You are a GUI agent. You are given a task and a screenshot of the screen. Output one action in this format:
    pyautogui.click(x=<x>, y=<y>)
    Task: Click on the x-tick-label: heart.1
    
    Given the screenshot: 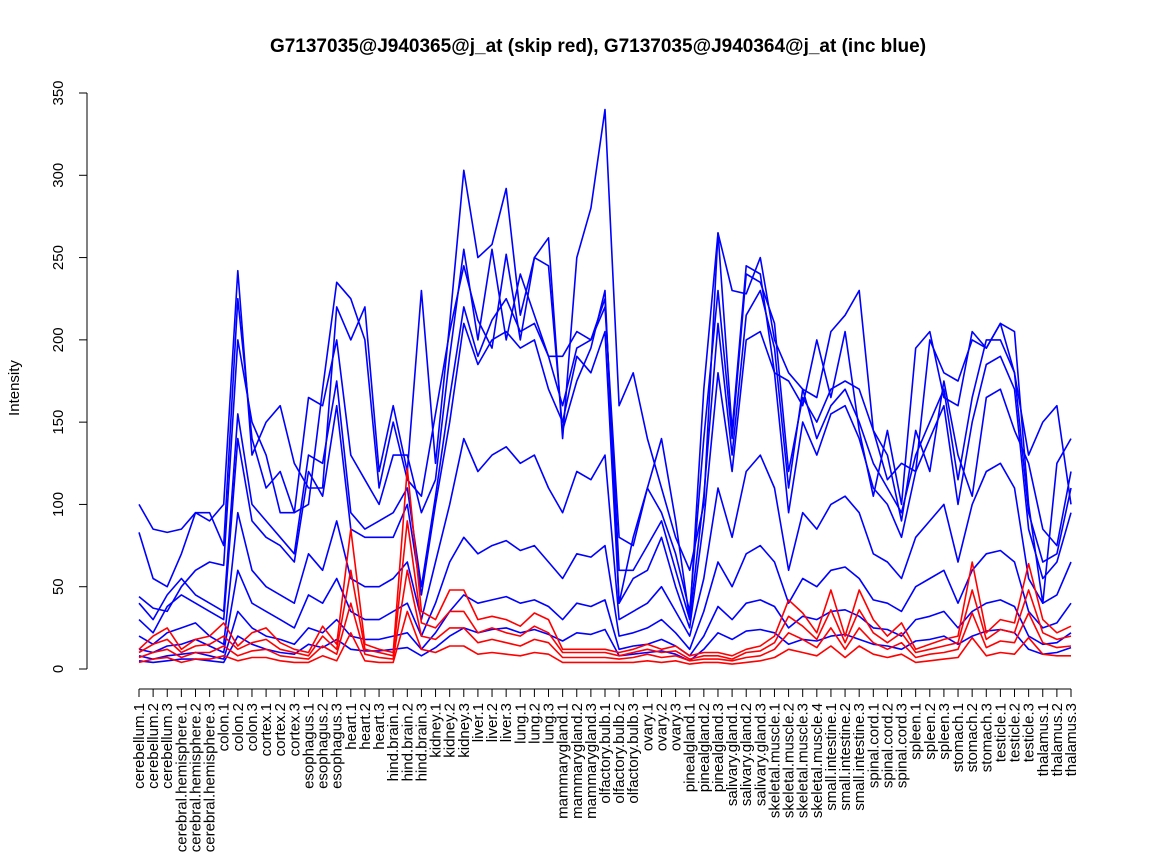 What is the action you would take?
    pyautogui.click(x=351, y=726)
    